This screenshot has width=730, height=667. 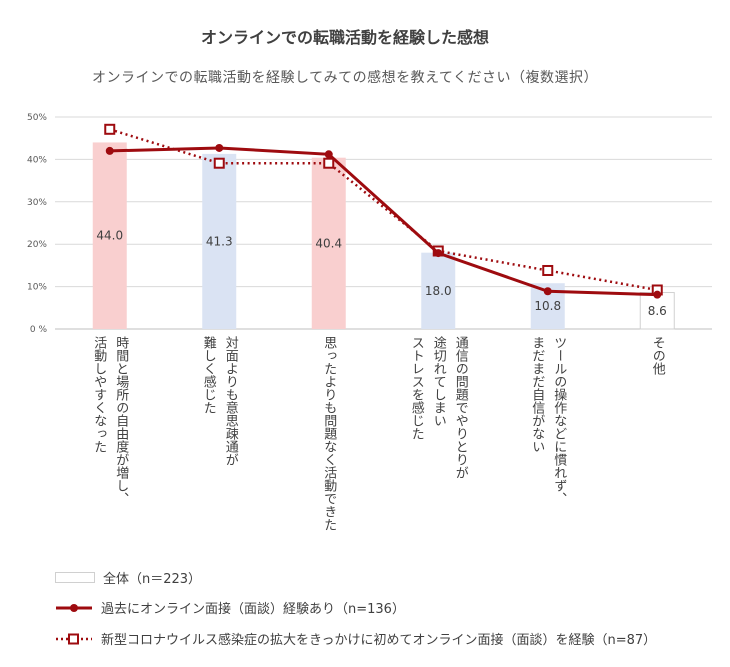 What do you see at coordinates (231, 401) in the screenshot?
I see `x-category-label: 対面よりも意思疎通が` at bounding box center [231, 401].